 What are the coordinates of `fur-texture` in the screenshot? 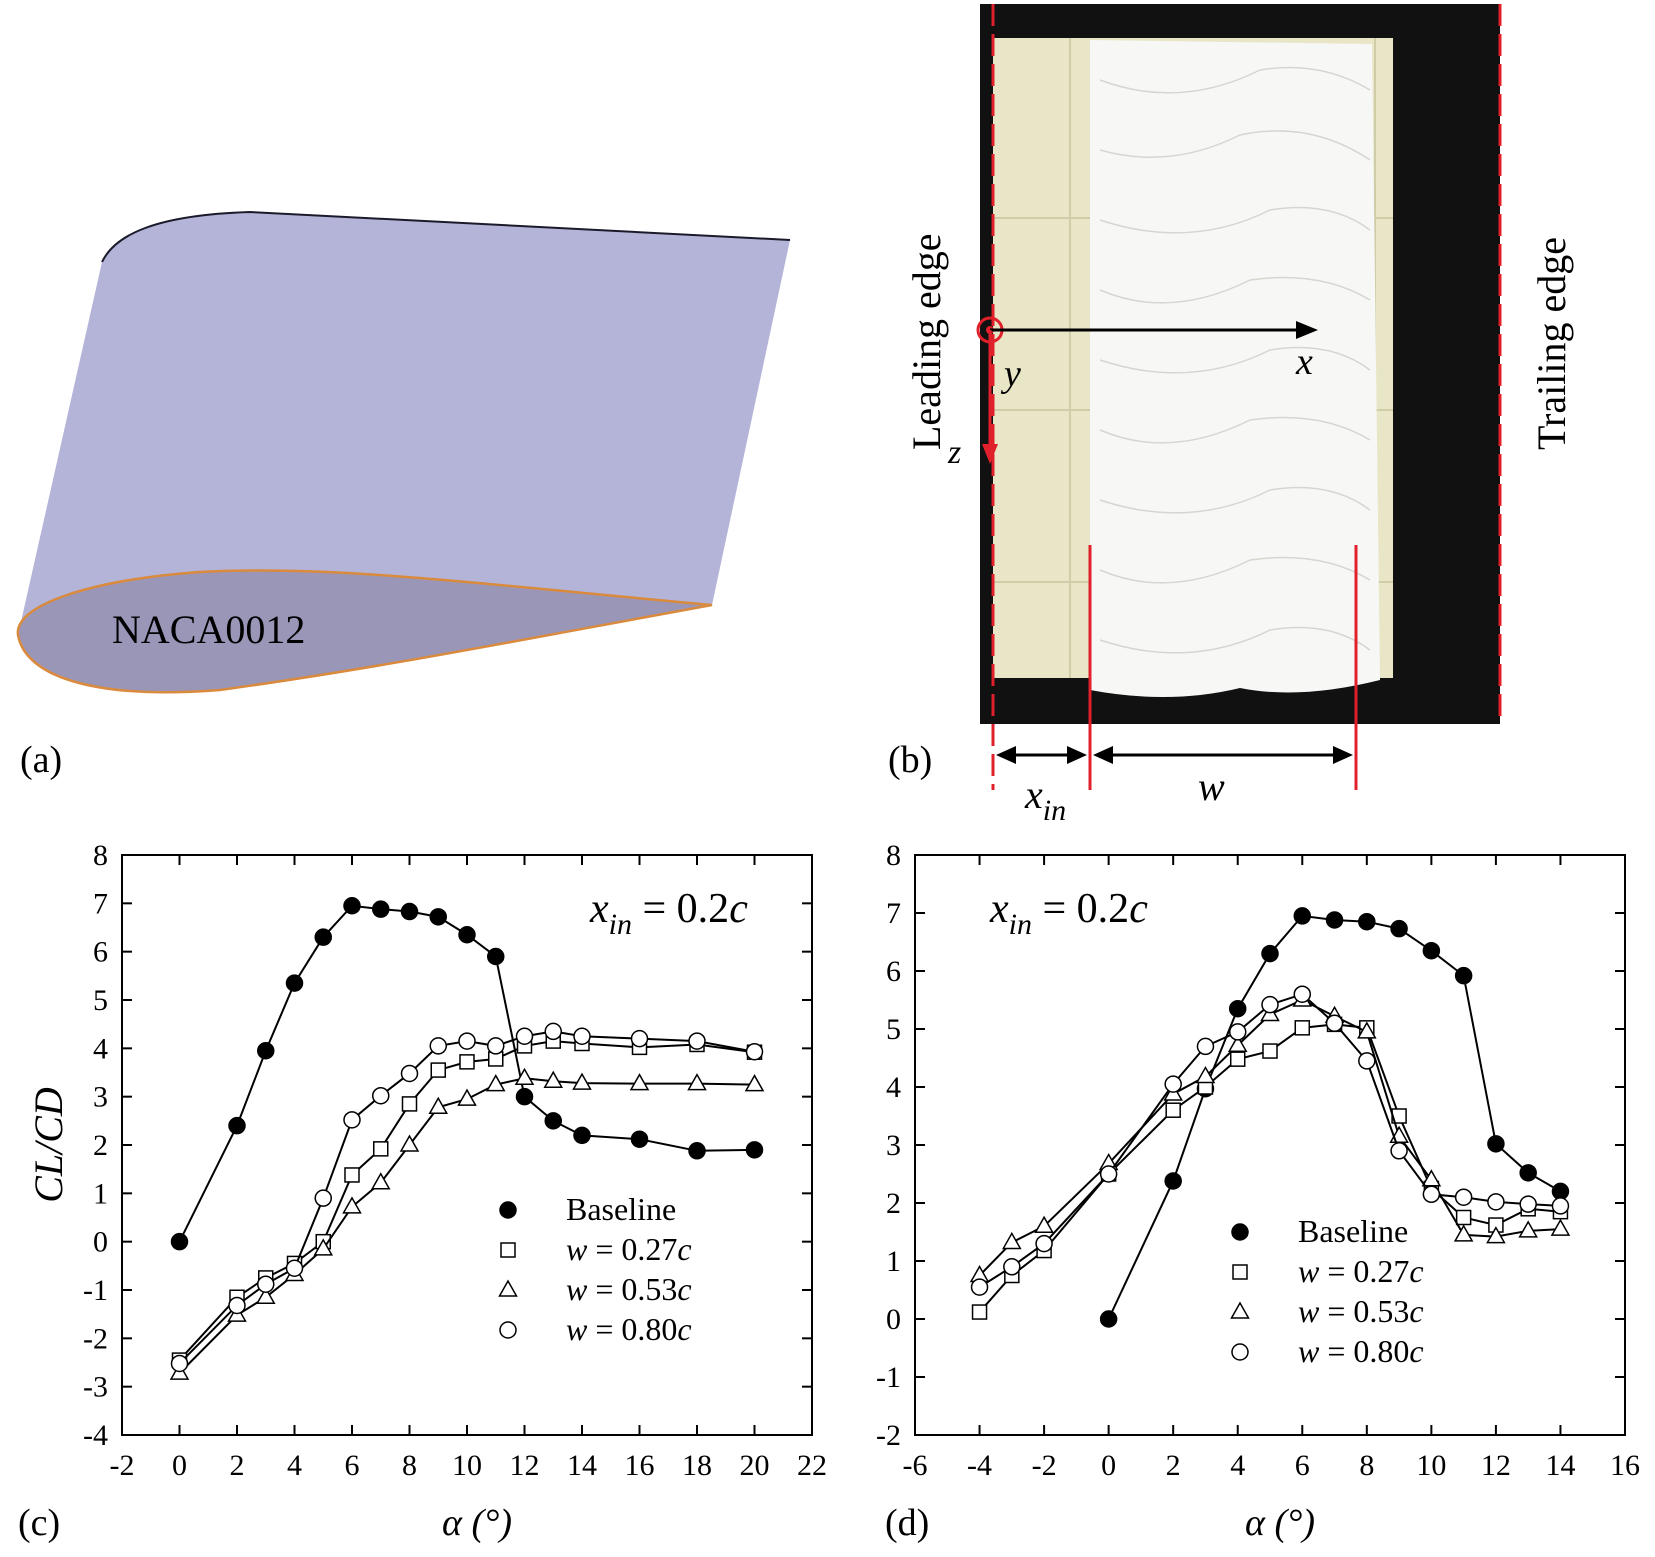 It's located at (1235, 360).